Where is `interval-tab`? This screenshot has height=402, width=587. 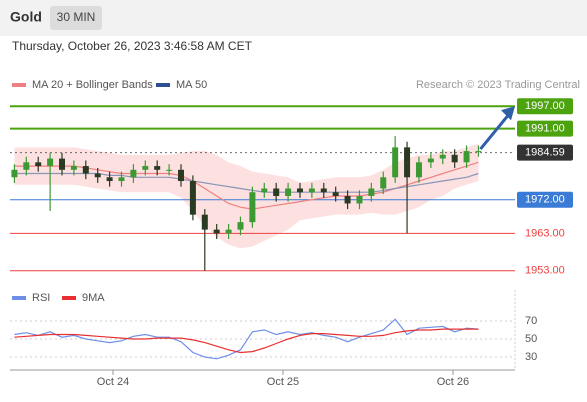
interval-tab is located at coordinates (76, 18).